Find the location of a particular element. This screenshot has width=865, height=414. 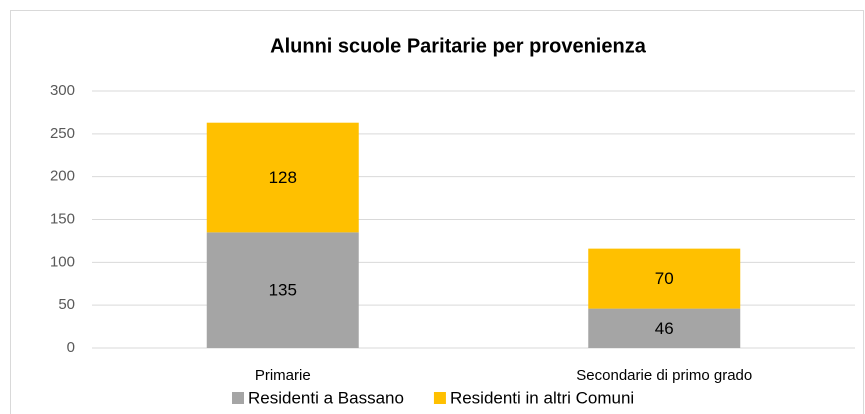

value-label: 128 is located at coordinates (283, 177).